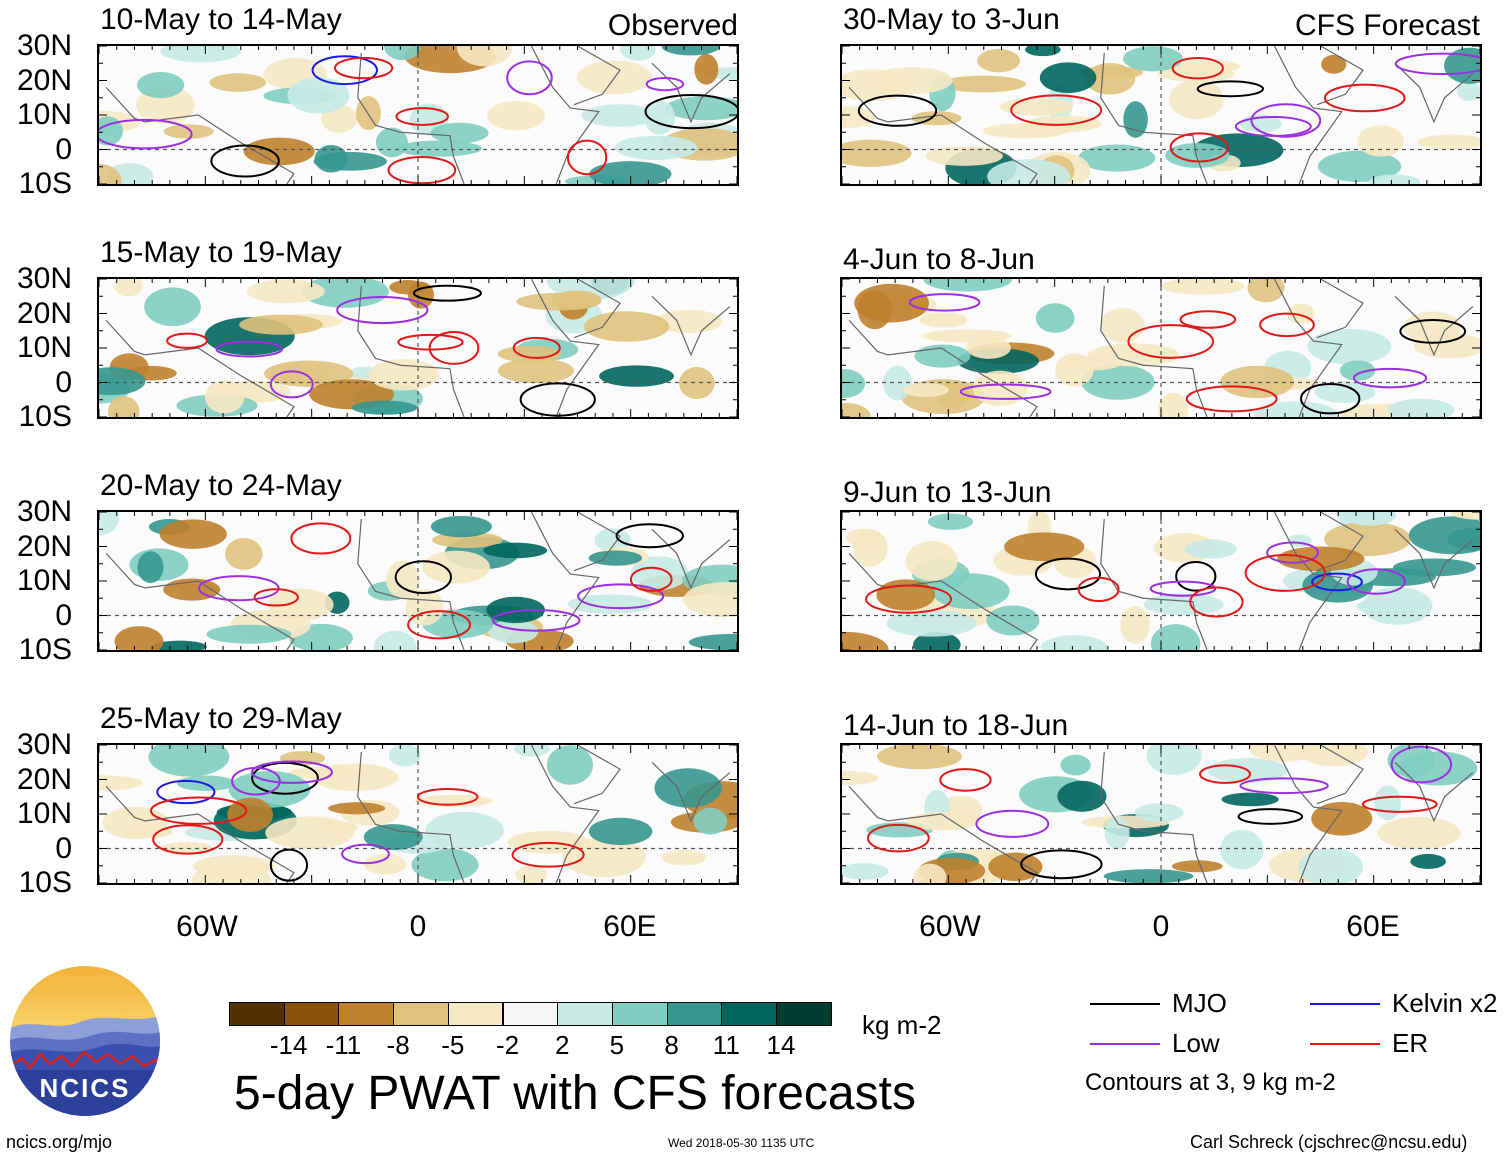 The height and width of the screenshot is (1158, 1510). What do you see at coordinates (1445, 1003) in the screenshot?
I see `legend-label-kelvin: Kelvin x2` at bounding box center [1445, 1003].